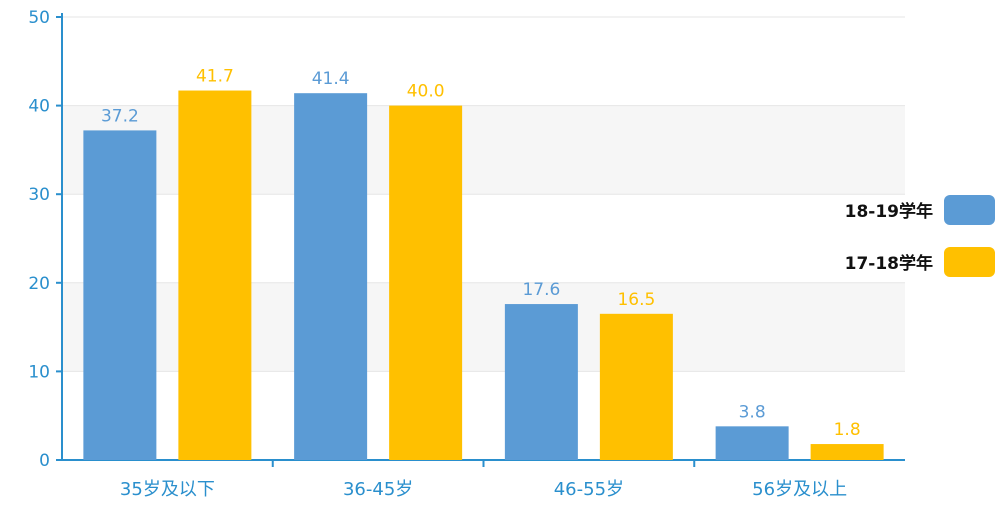 The height and width of the screenshot is (509, 995). Describe the element at coordinates (589, 489) in the screenshot. I see `x-tick-label: 46-55岁` at that location.